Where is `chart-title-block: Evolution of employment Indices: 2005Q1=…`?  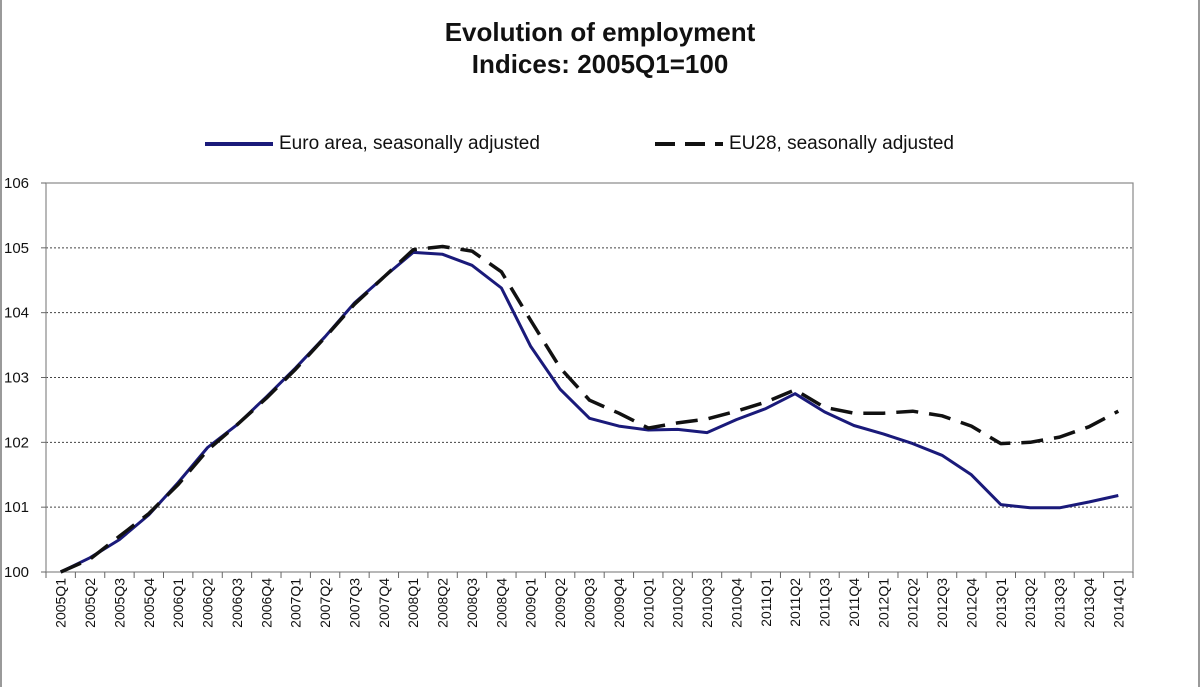 chart-title-block: Evolution of employment Indices: 2005Q1=… is located at coordinates (600, 48).